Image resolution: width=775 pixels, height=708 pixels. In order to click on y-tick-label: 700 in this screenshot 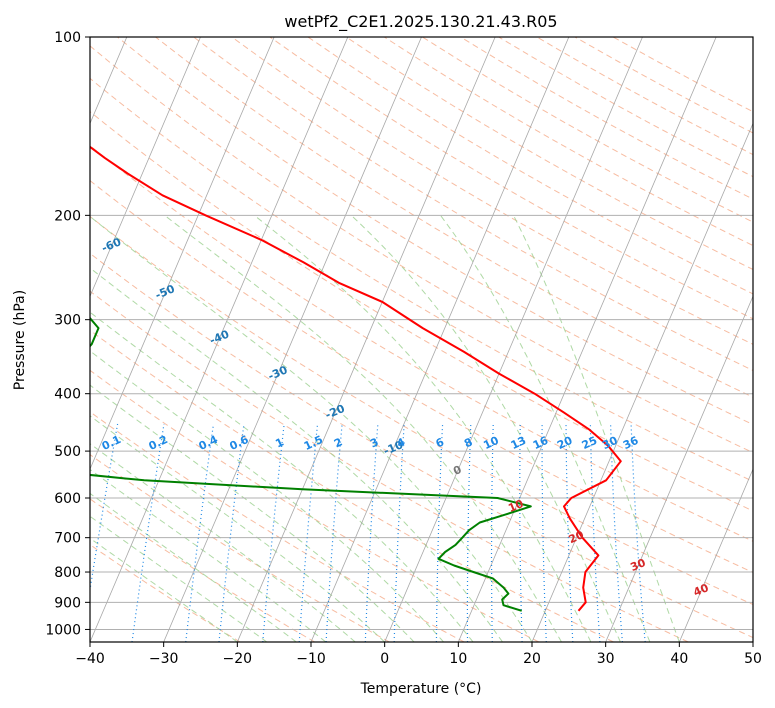, I will do `click(67, 539)`.